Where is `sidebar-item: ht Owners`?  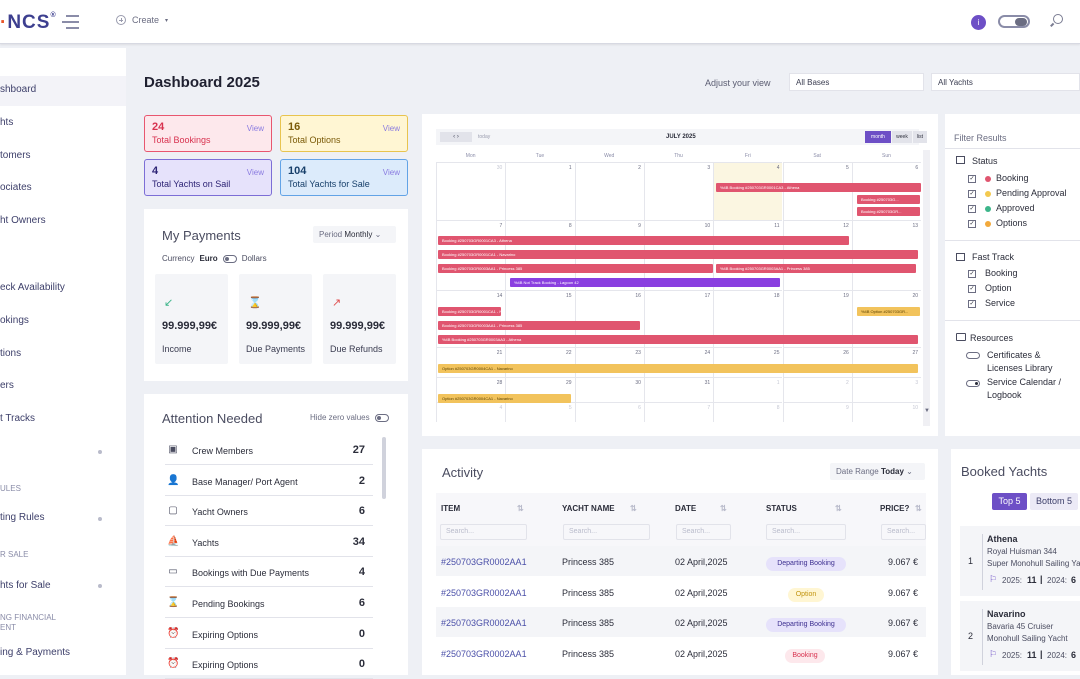
sidebar-item: ht Owners is located at coordinates (23, 220).